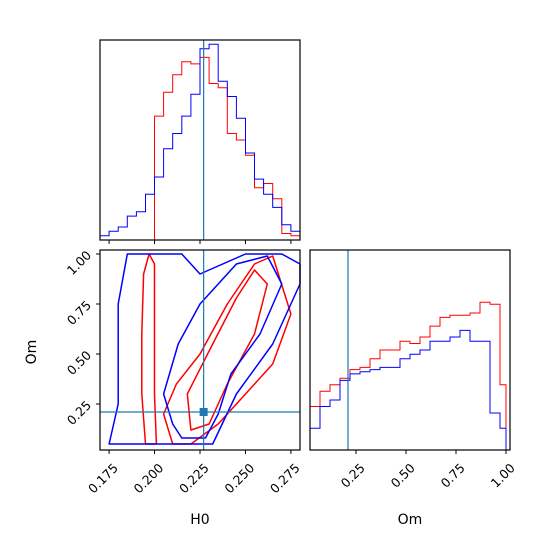 Image resolution: width=550 pixels, height=550 pixels. Describe the element at coordinates (239, 478) in the screenshot. I see `x-tick-label-h0-3: 0.250` at that location.